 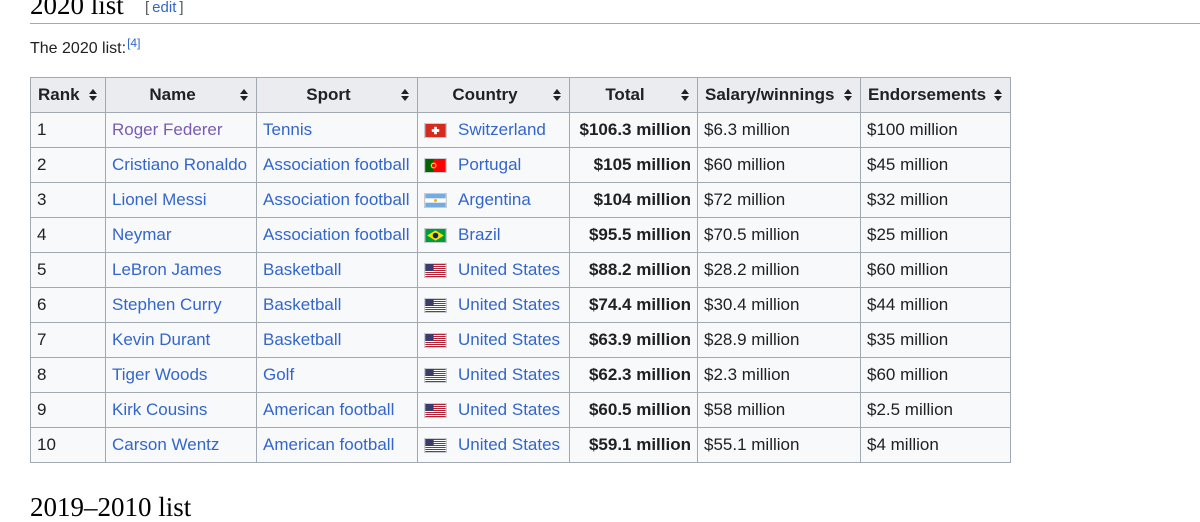 What do you see at coordinates (172, 94) in the screenshot?
I see `column-header-label: Name` at bounding box center [172, 94].